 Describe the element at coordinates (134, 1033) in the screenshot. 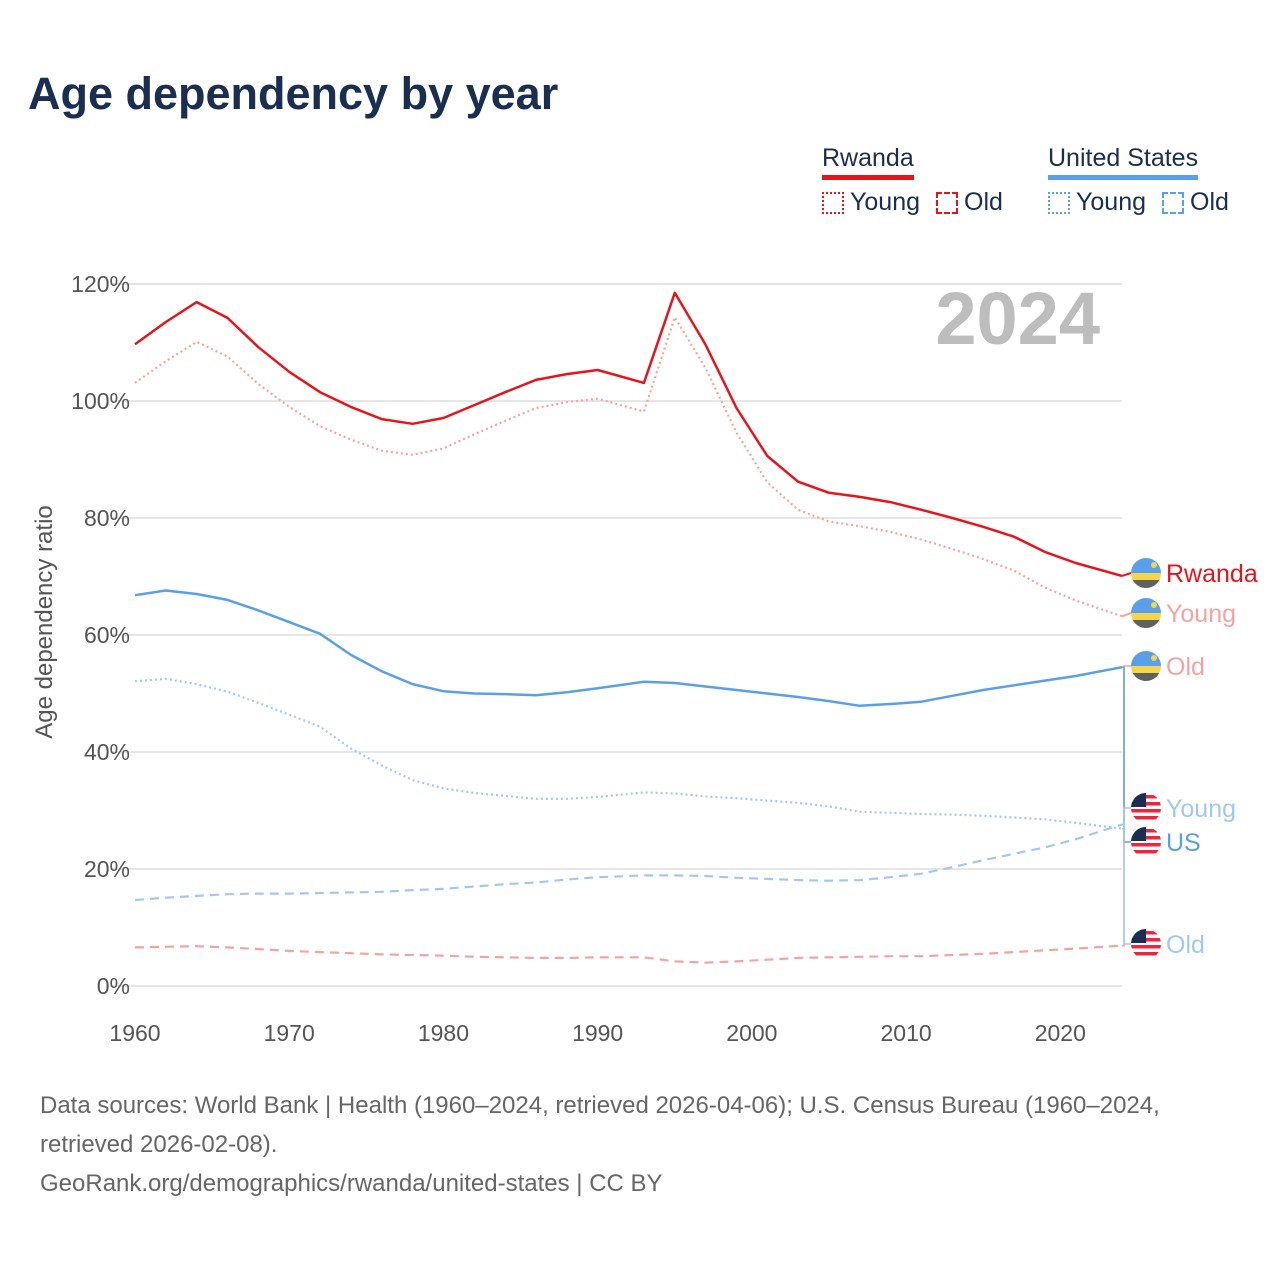

I see `x-tick-label: 1960` at that location.